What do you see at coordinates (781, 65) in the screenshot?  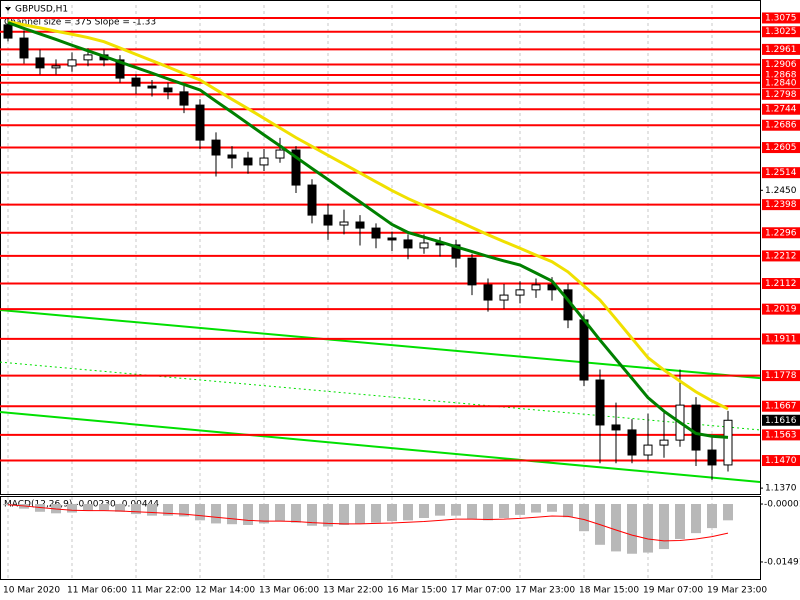 I see `level-label: 1.2906` at bounding box center [781, 65].